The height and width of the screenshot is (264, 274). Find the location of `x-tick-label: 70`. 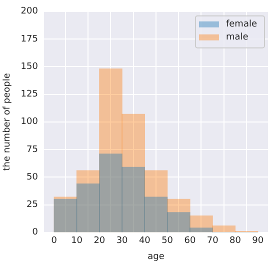

x-tick-label: 70 is located at coordinates (212, 241).